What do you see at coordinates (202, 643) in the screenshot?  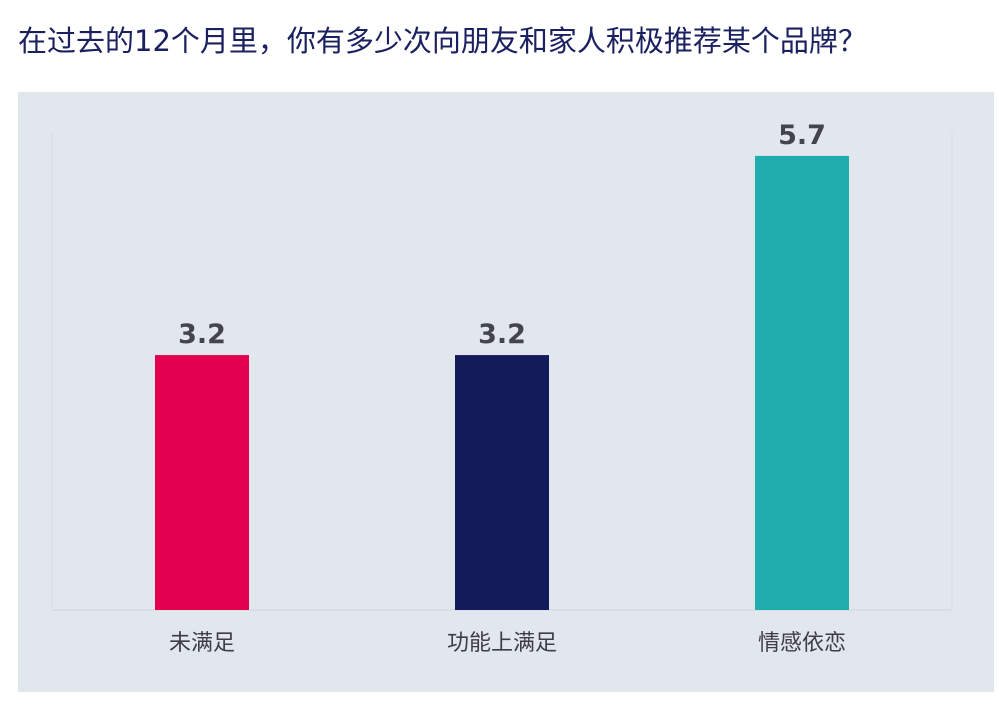 I see `category-label-1: 未满足` at bounding box center [202, 643].